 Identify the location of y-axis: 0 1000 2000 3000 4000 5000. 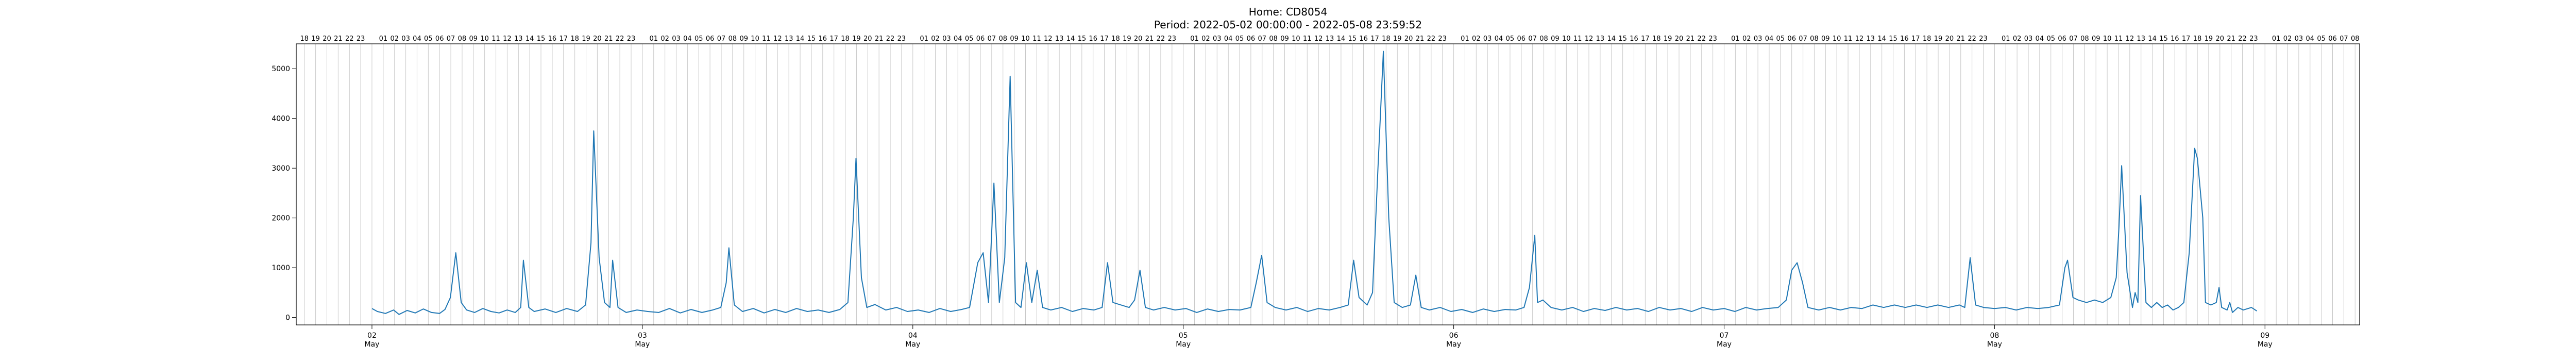
(284, 193).